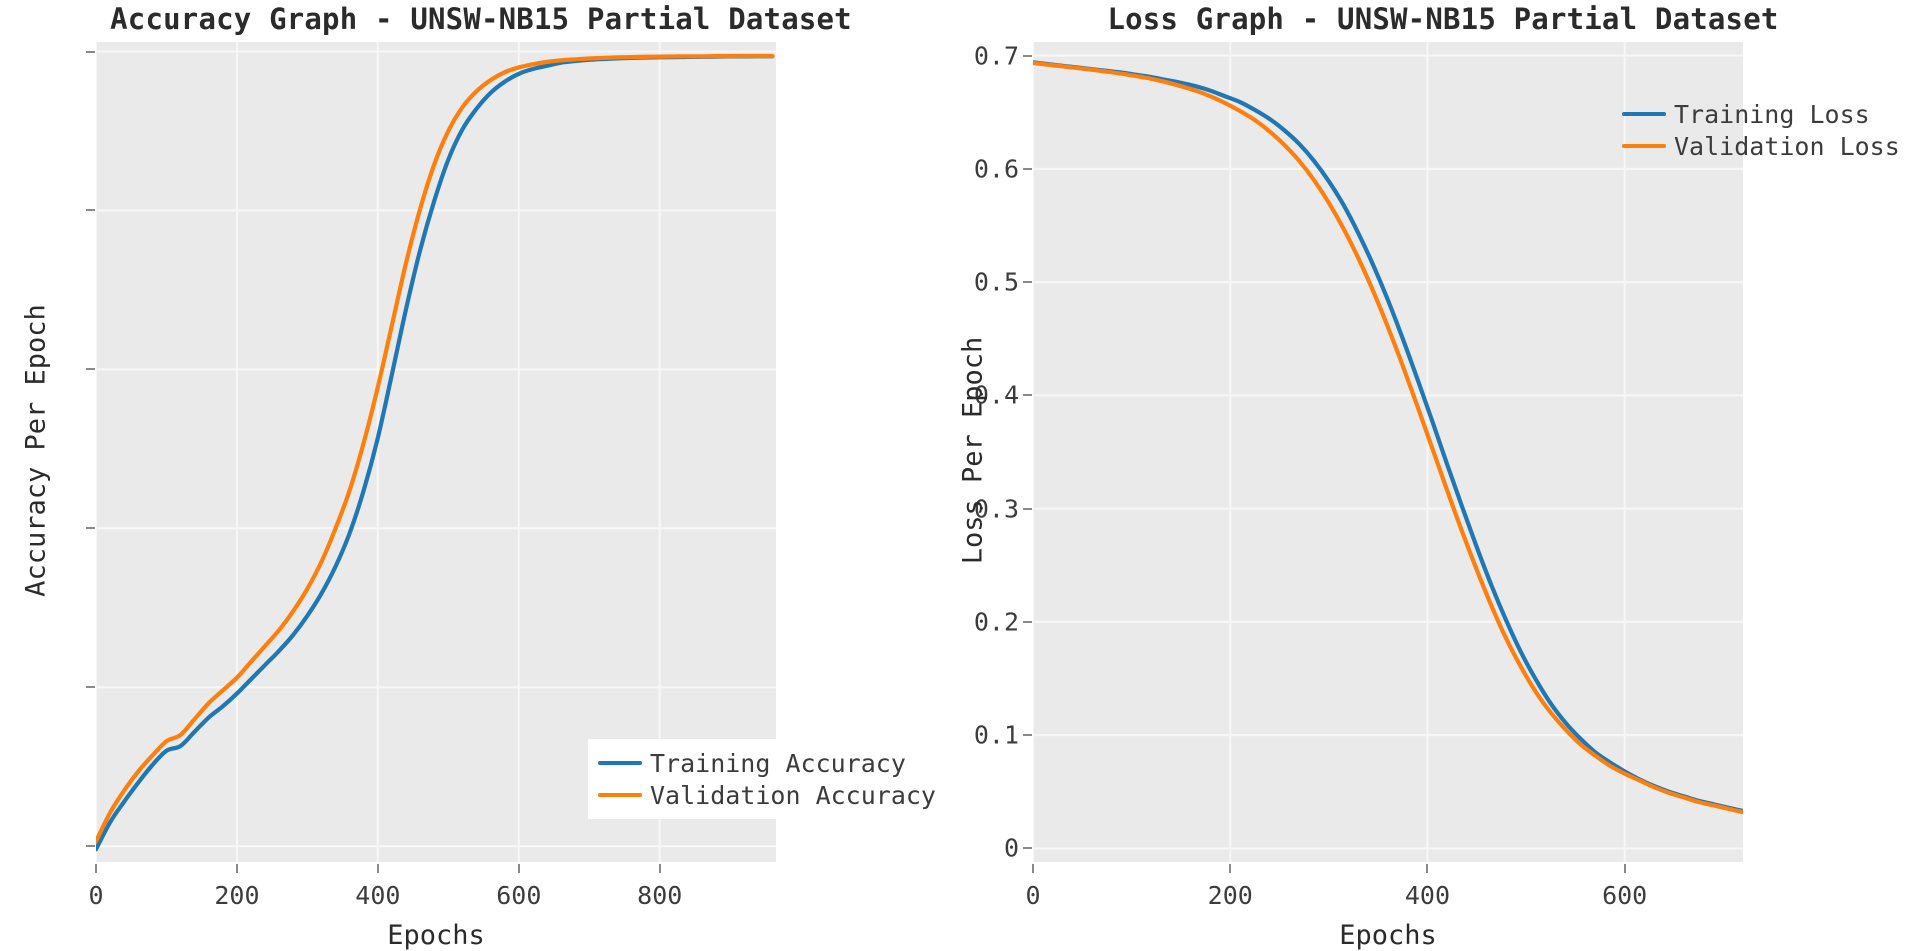 This screenshot has height=951, width=1925. What do you see at coordinates (36, 450) in the screenshot?
I see `accuracy-y-axis-label: Accuracy Per Epoch` at bounding box center [36, 450].